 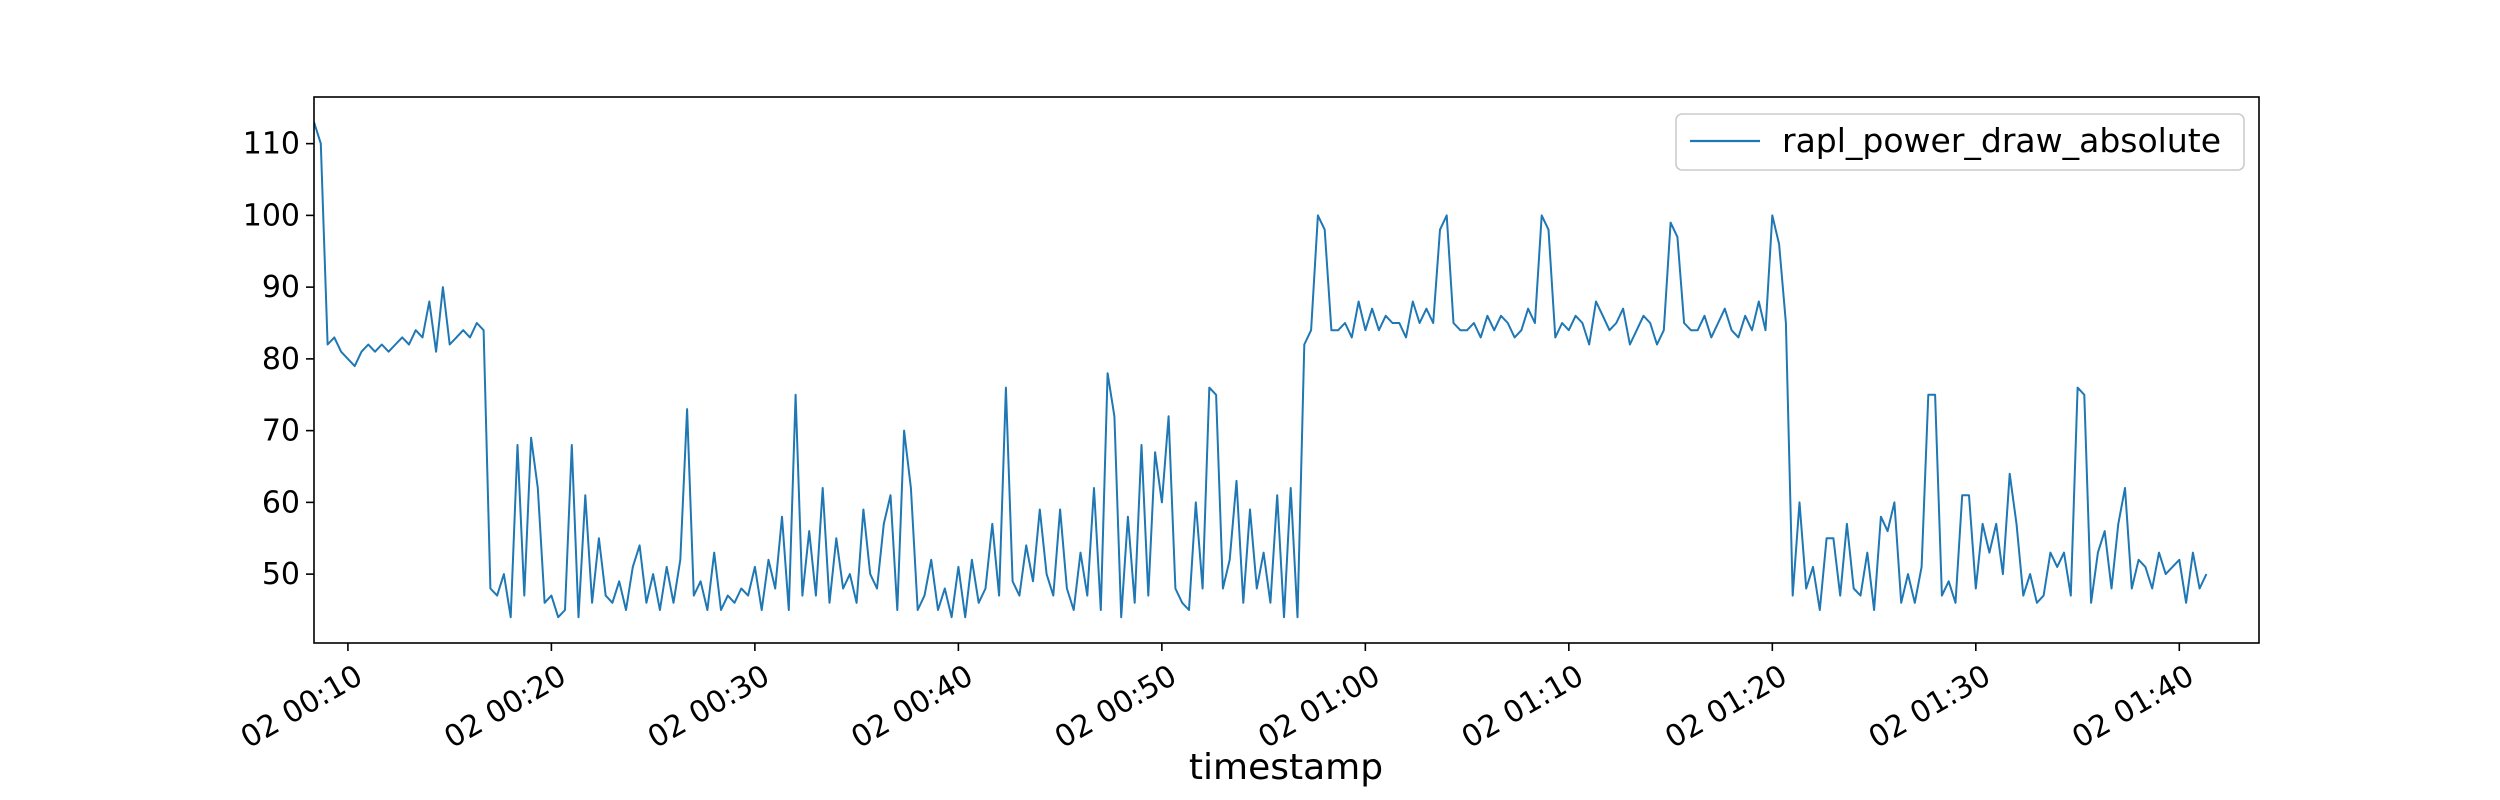 I want to click on x-axis-title: timestamp, so click(x=1286, y=767).